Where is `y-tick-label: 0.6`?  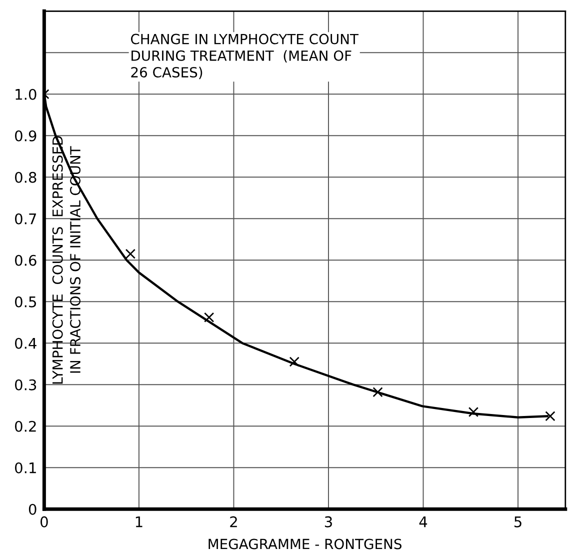 y-tick-label: 0.6 is located at coordinates (25, 260).